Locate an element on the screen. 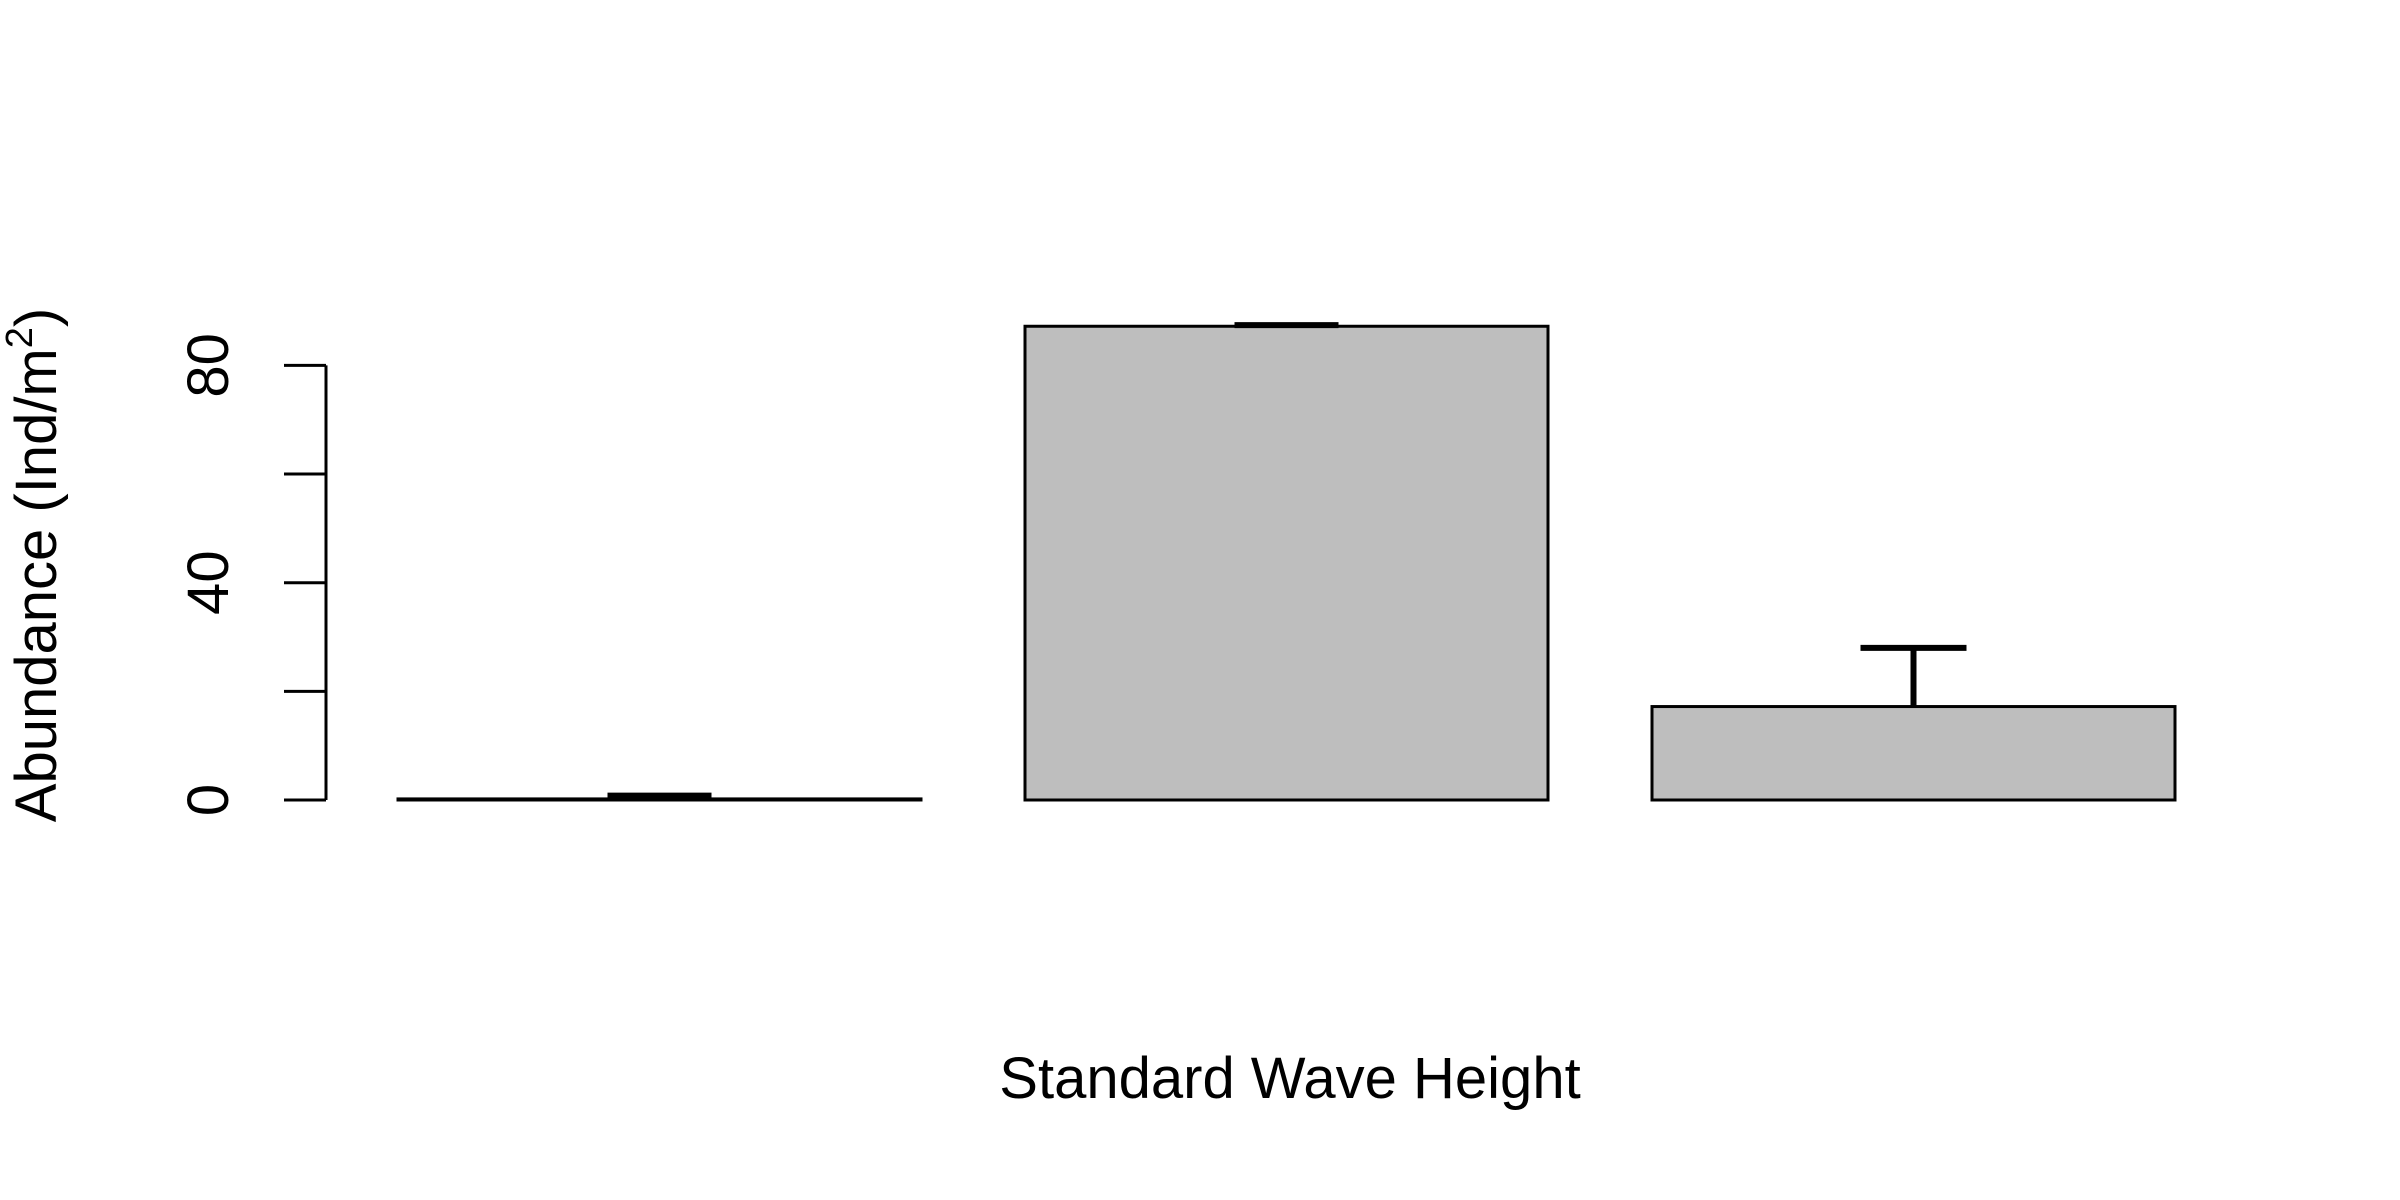 Image resolution: width=2400 pixels, height=1200 pixels. y-tick-label-0: 0 is located at coordinates (208, 800).